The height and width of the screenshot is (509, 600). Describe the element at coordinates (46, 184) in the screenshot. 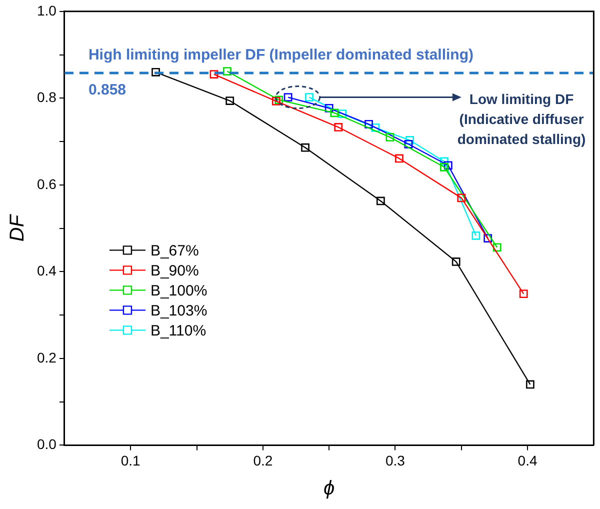

I see `y-tick-label: 0.6` at that location.